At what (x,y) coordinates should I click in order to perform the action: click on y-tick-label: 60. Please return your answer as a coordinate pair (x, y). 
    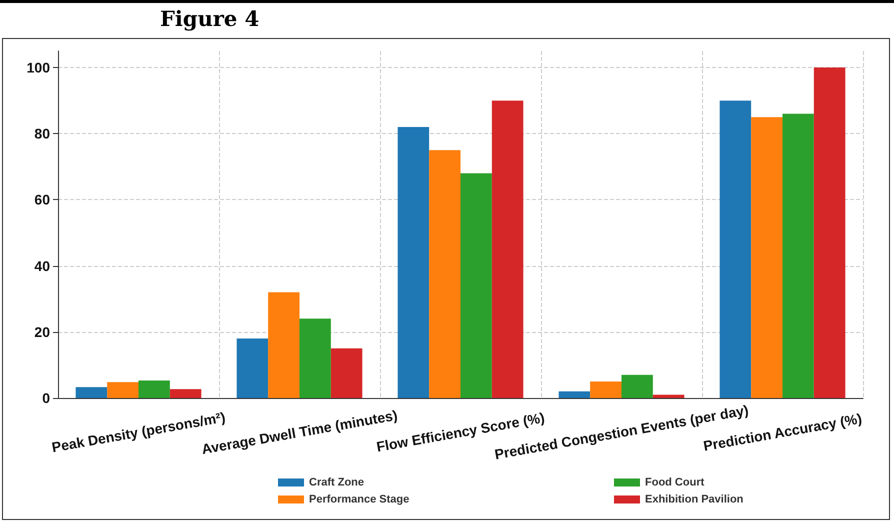
    Looking at the image, I should click on (42, 200).